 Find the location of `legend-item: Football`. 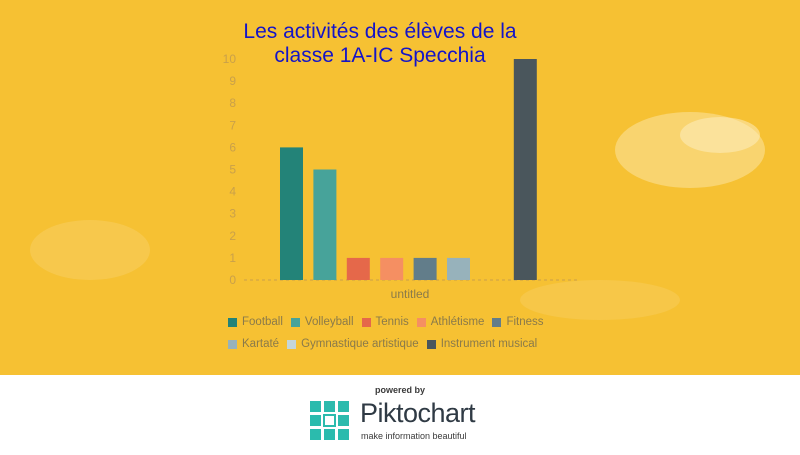

legend-item: Football is located at coordinates (255, 322).